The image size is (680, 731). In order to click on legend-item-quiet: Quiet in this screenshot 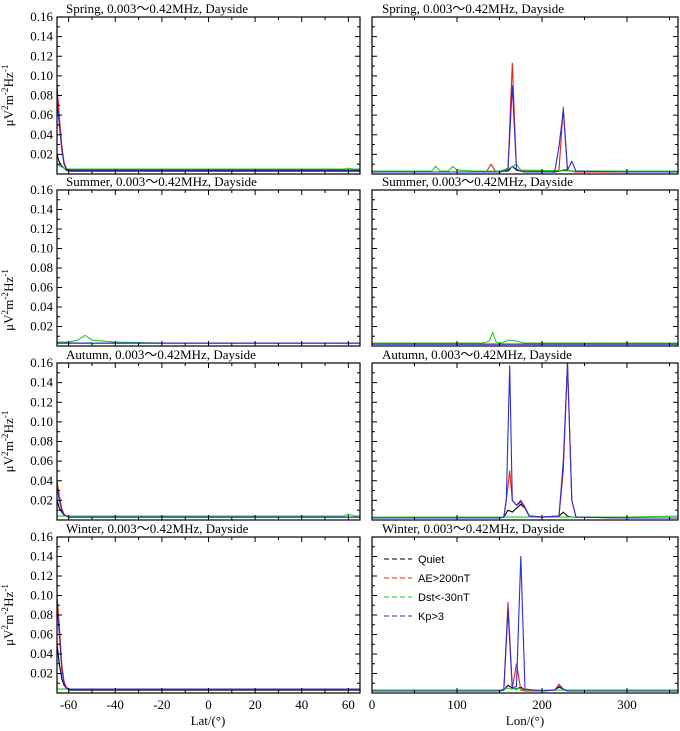, I will do `click(414, 560)`.